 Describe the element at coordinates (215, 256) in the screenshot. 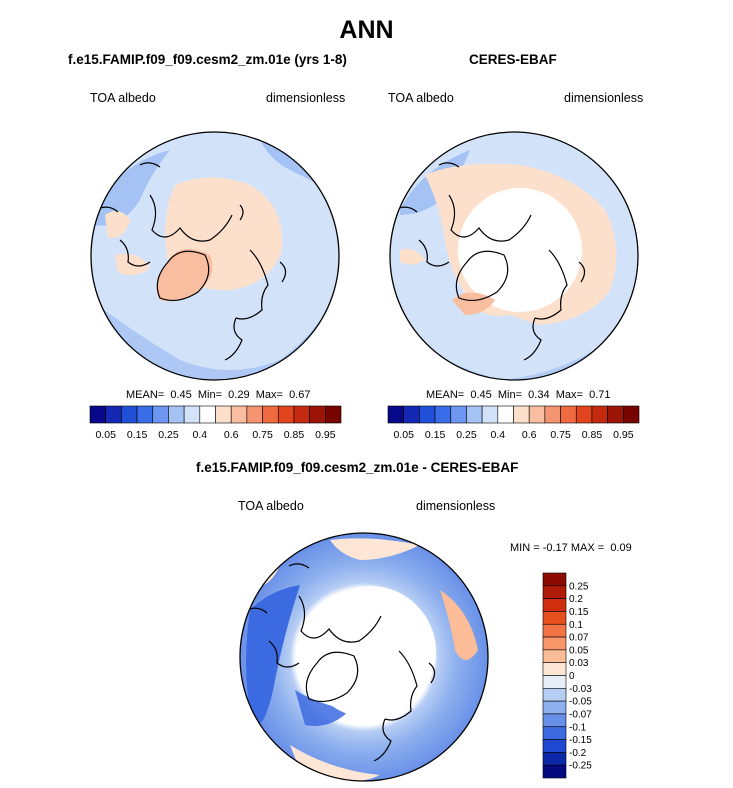

I see `panel1-map` at that location.